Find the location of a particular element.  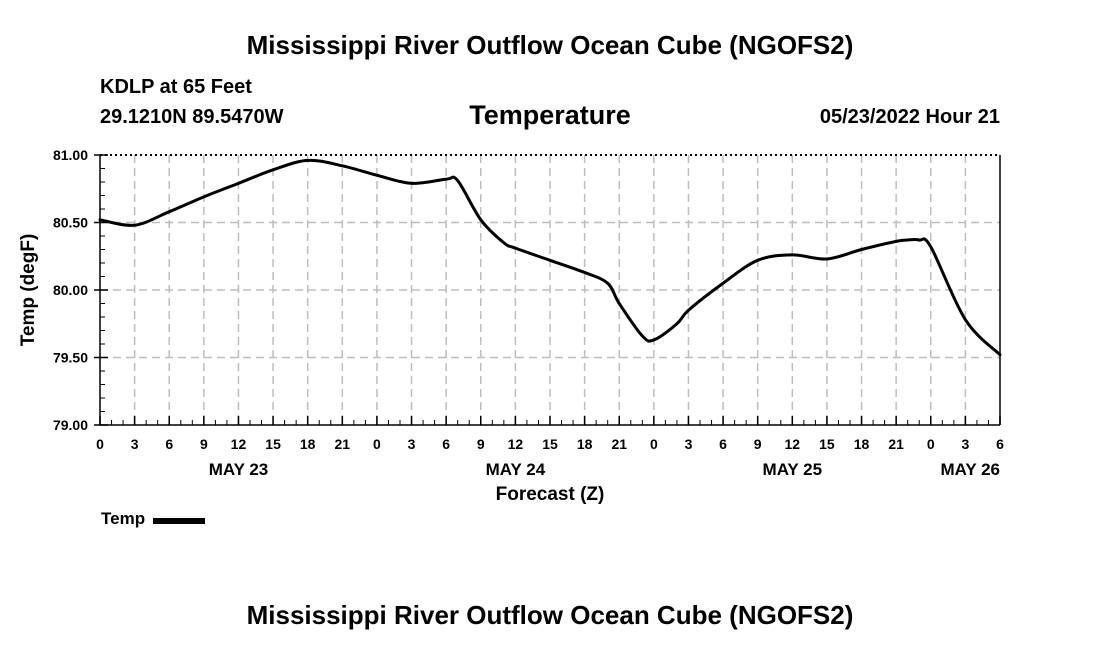

y-axis-title: Temp (degF) is located at coordinates (28, 290).